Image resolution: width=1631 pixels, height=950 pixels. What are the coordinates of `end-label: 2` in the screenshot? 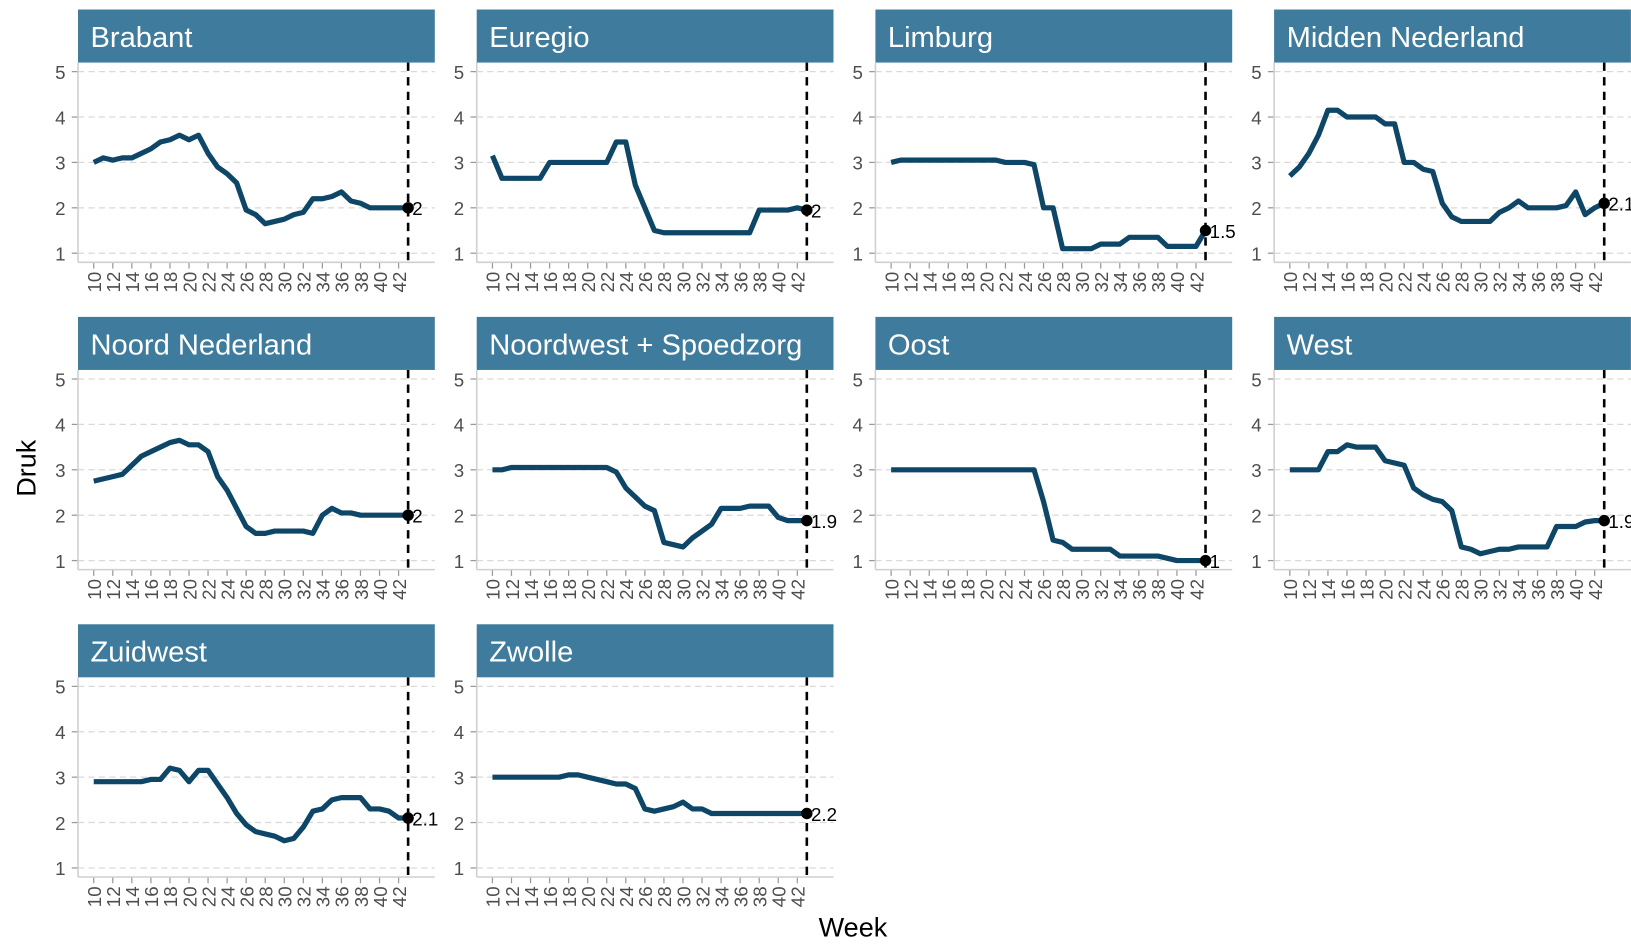 It's located at (816, 210).